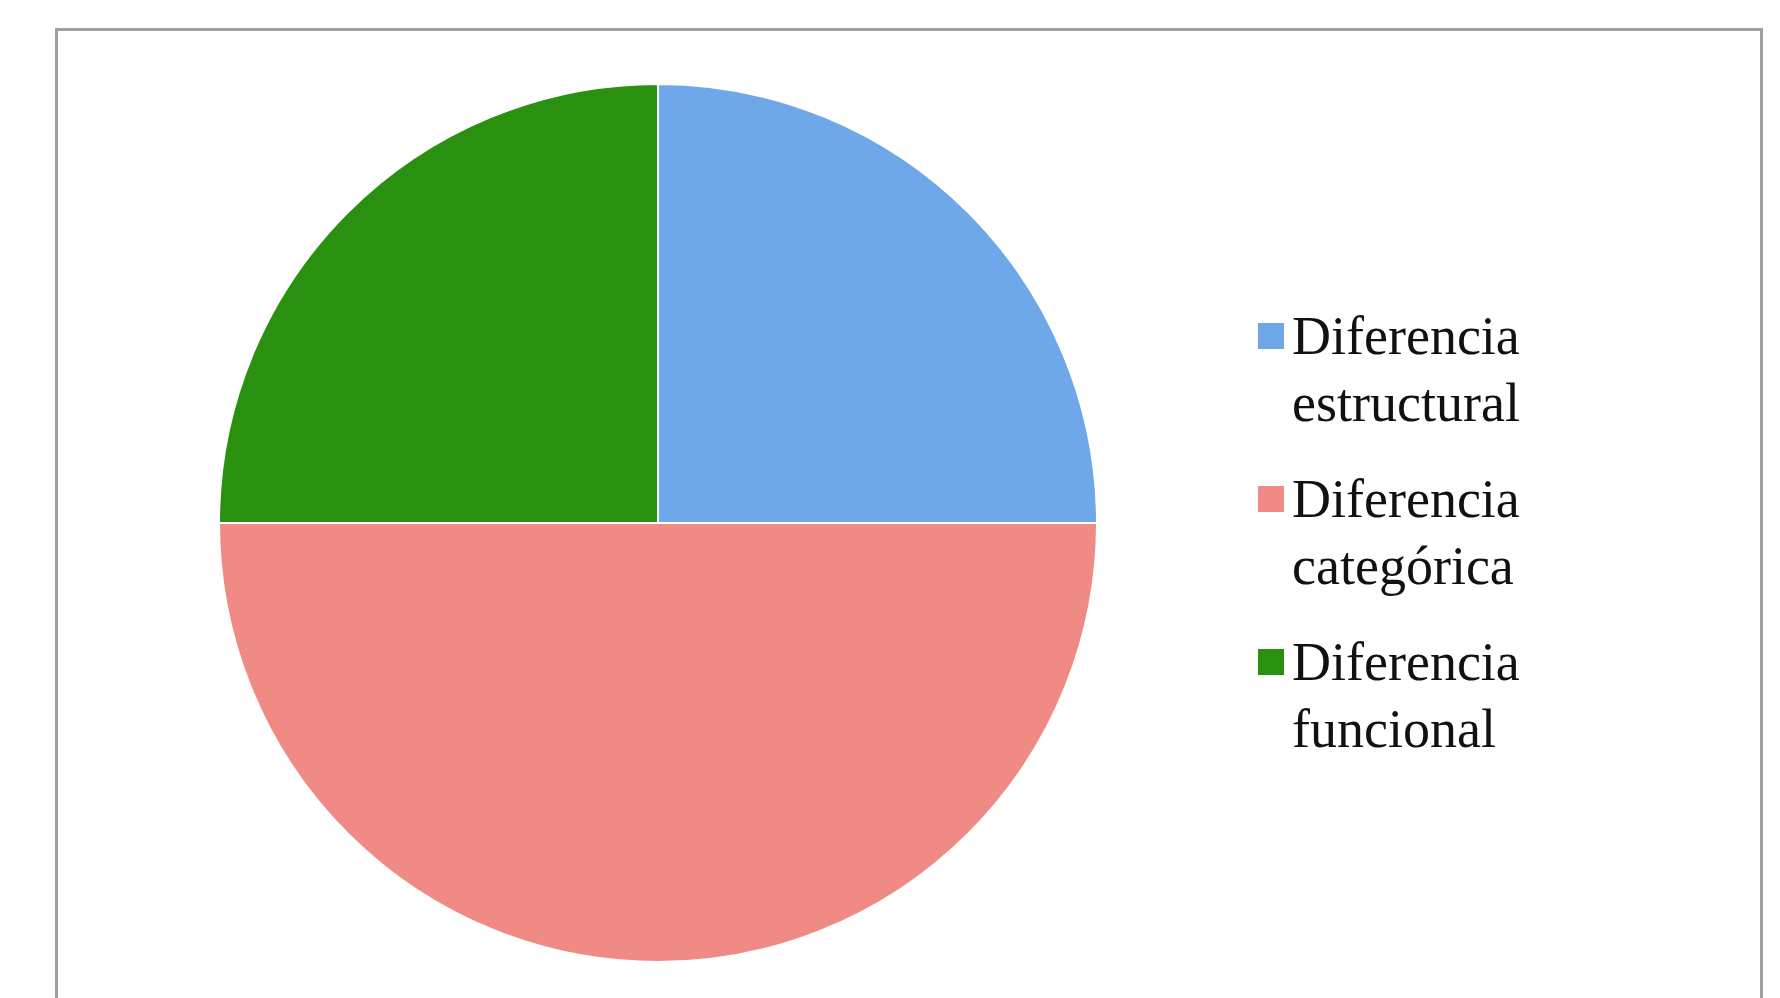 This screenshot has width=1780, height=998. What do you see at coordinates (1406, 695) in the screenshot?
I see `legend-label: Diferencia funcional` at bounding box center [1406, 695].